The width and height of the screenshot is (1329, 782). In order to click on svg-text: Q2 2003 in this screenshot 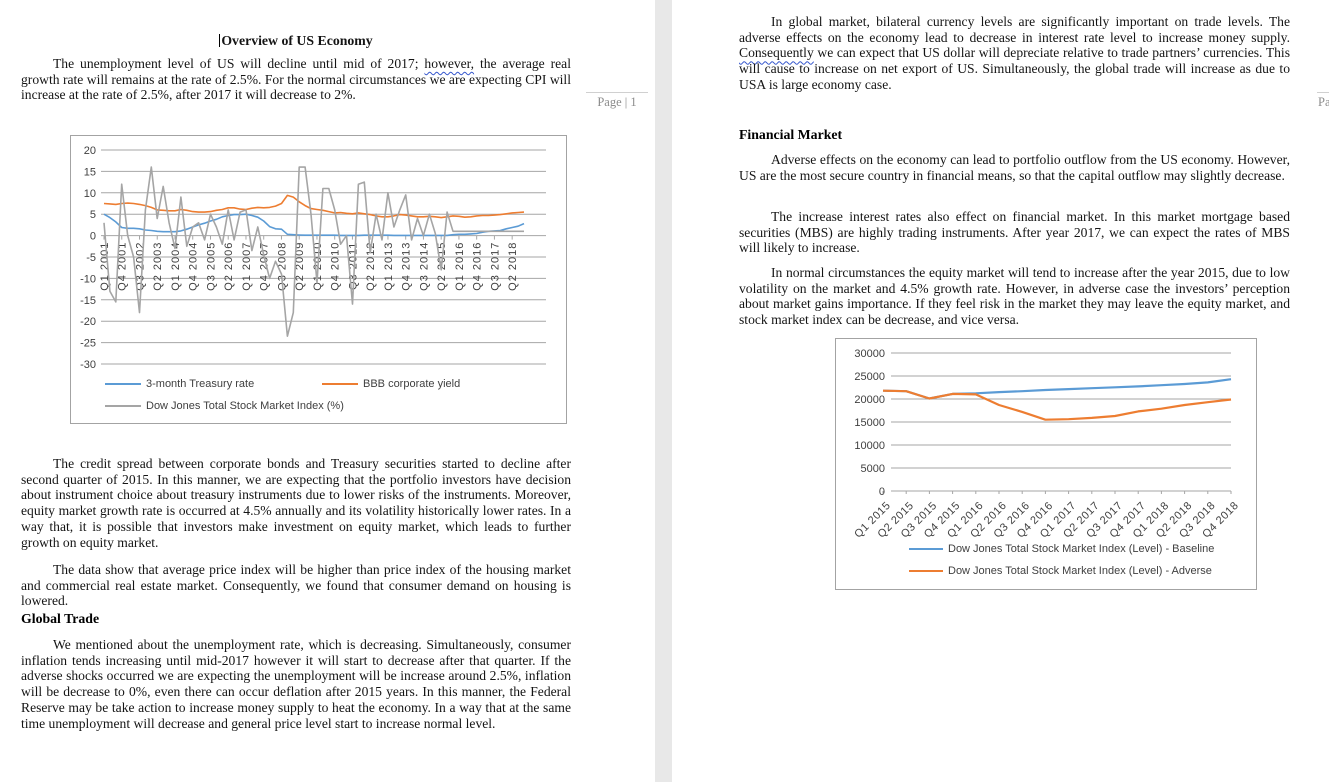, I will do `click(158, 266)`.